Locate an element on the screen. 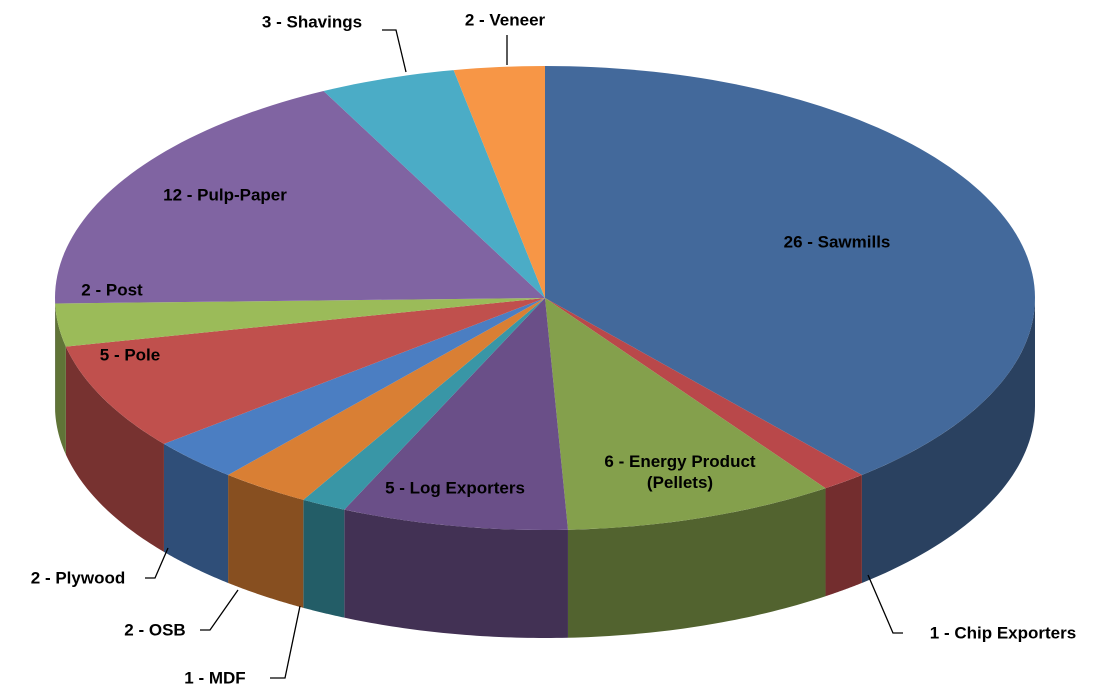 This screenshot has width=1110, height=689. data-label: 2 - OSB is located at coordinates (154, 630).